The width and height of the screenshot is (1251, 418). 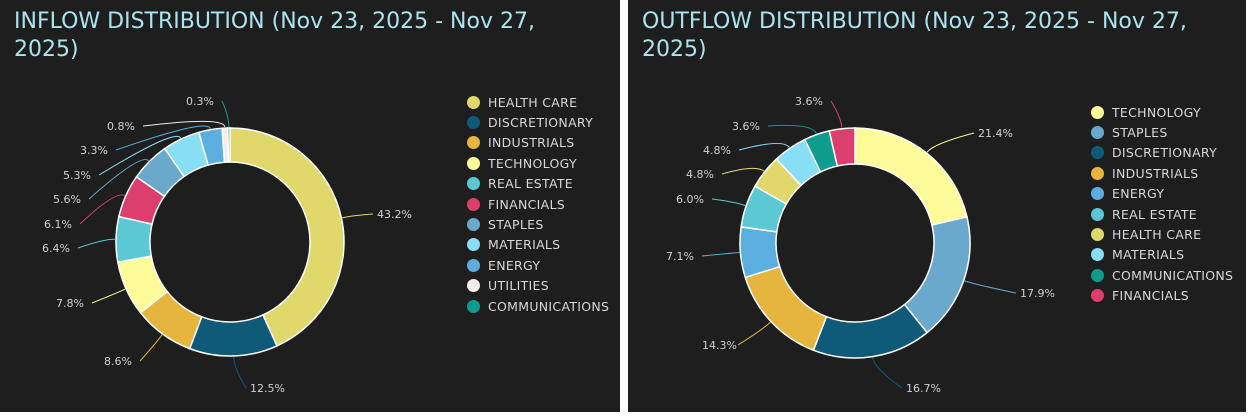 What do you see at coordinates (287, 237) in the screenshot?
I see `slice-health-care` at bounding box center [287, 237].